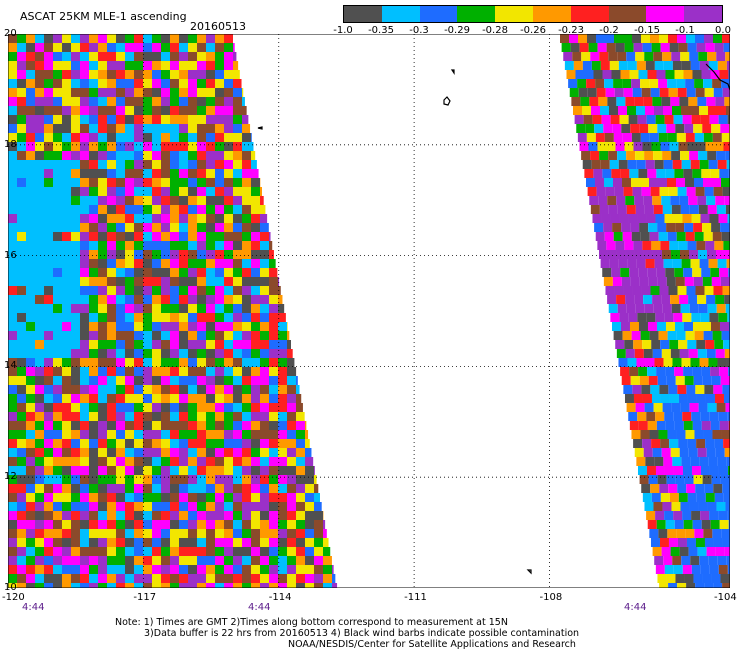  Describe the element at coordinates (10, 33) in the screenshot. I see `latitude-label: 20` at that location.